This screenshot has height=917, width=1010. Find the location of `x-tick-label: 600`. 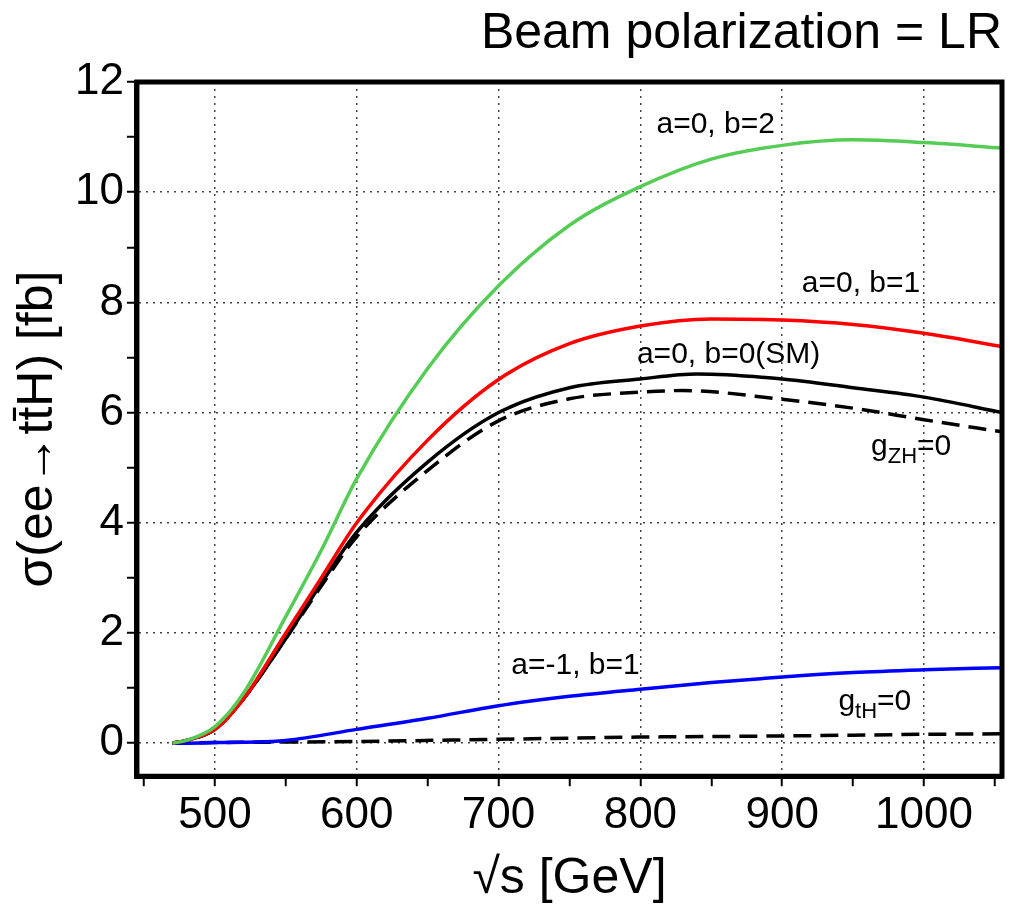

x-tick-label: 600 is located at coordinates (357, 812).